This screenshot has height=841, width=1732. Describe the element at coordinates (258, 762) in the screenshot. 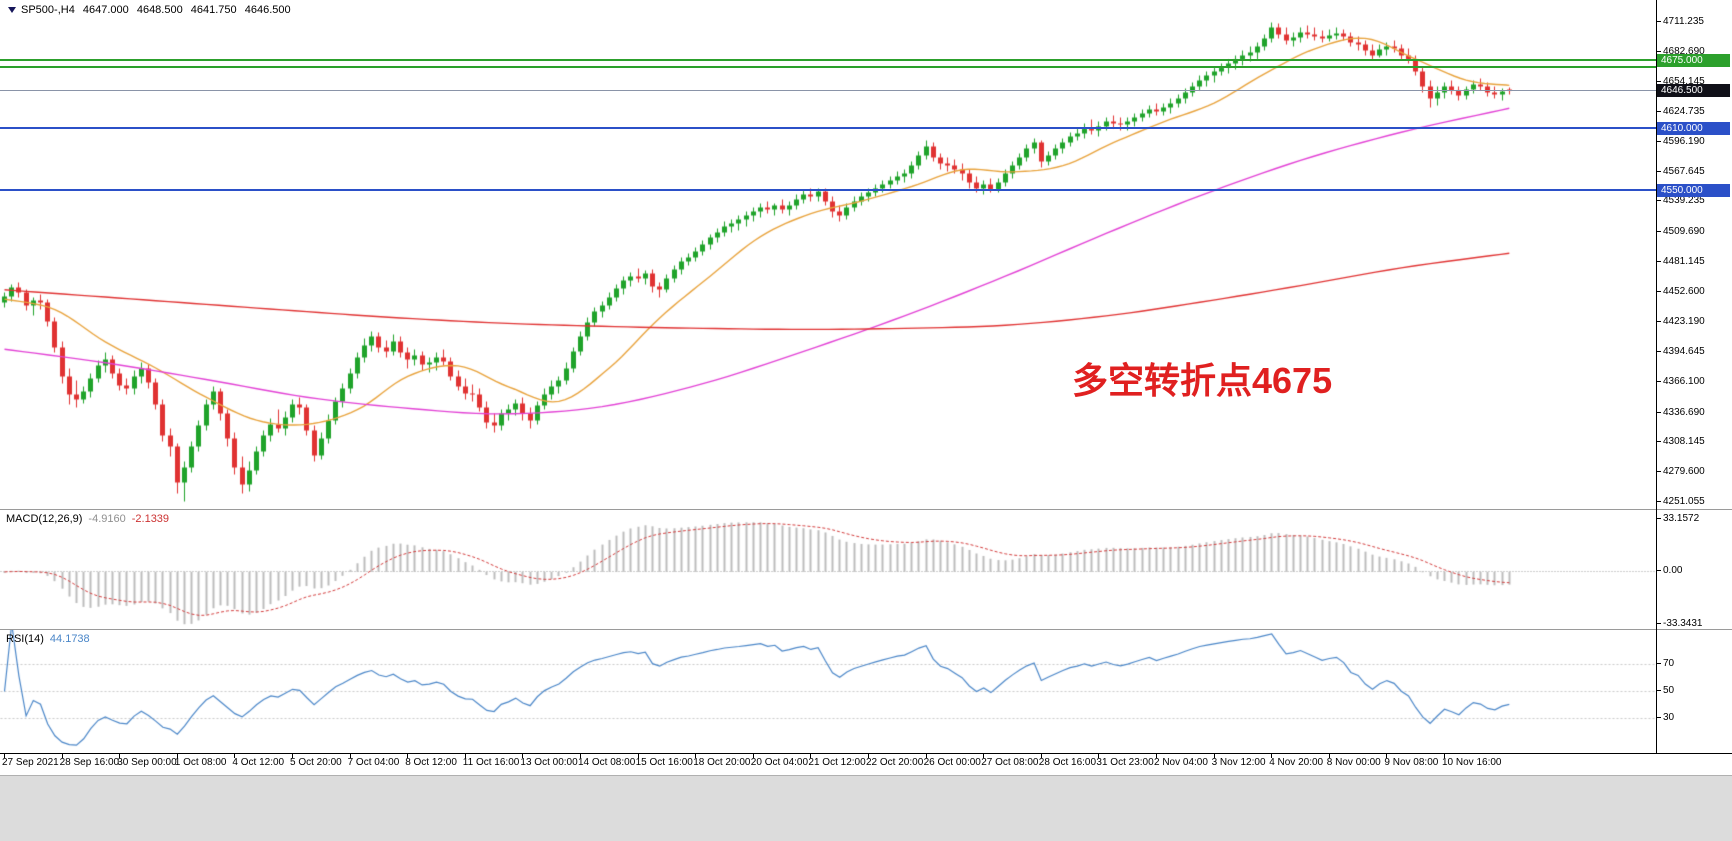

I see `time-axis-label: 4 Oct 12:00` at that location.